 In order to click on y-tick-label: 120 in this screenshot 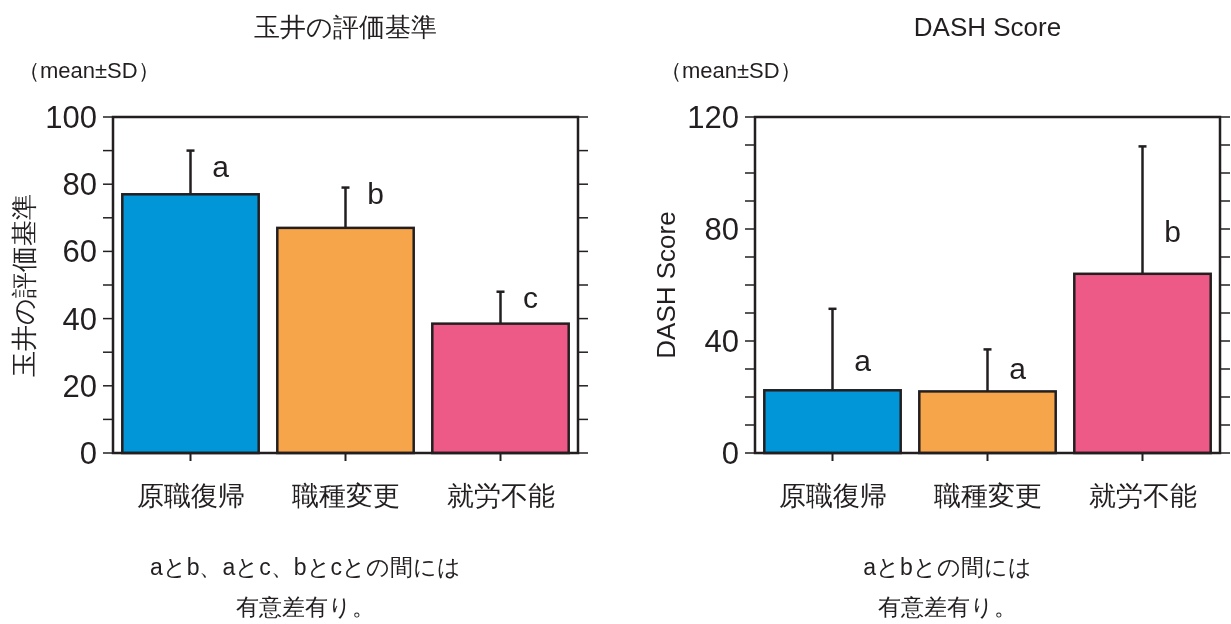, I will do `click(713, 117)`.